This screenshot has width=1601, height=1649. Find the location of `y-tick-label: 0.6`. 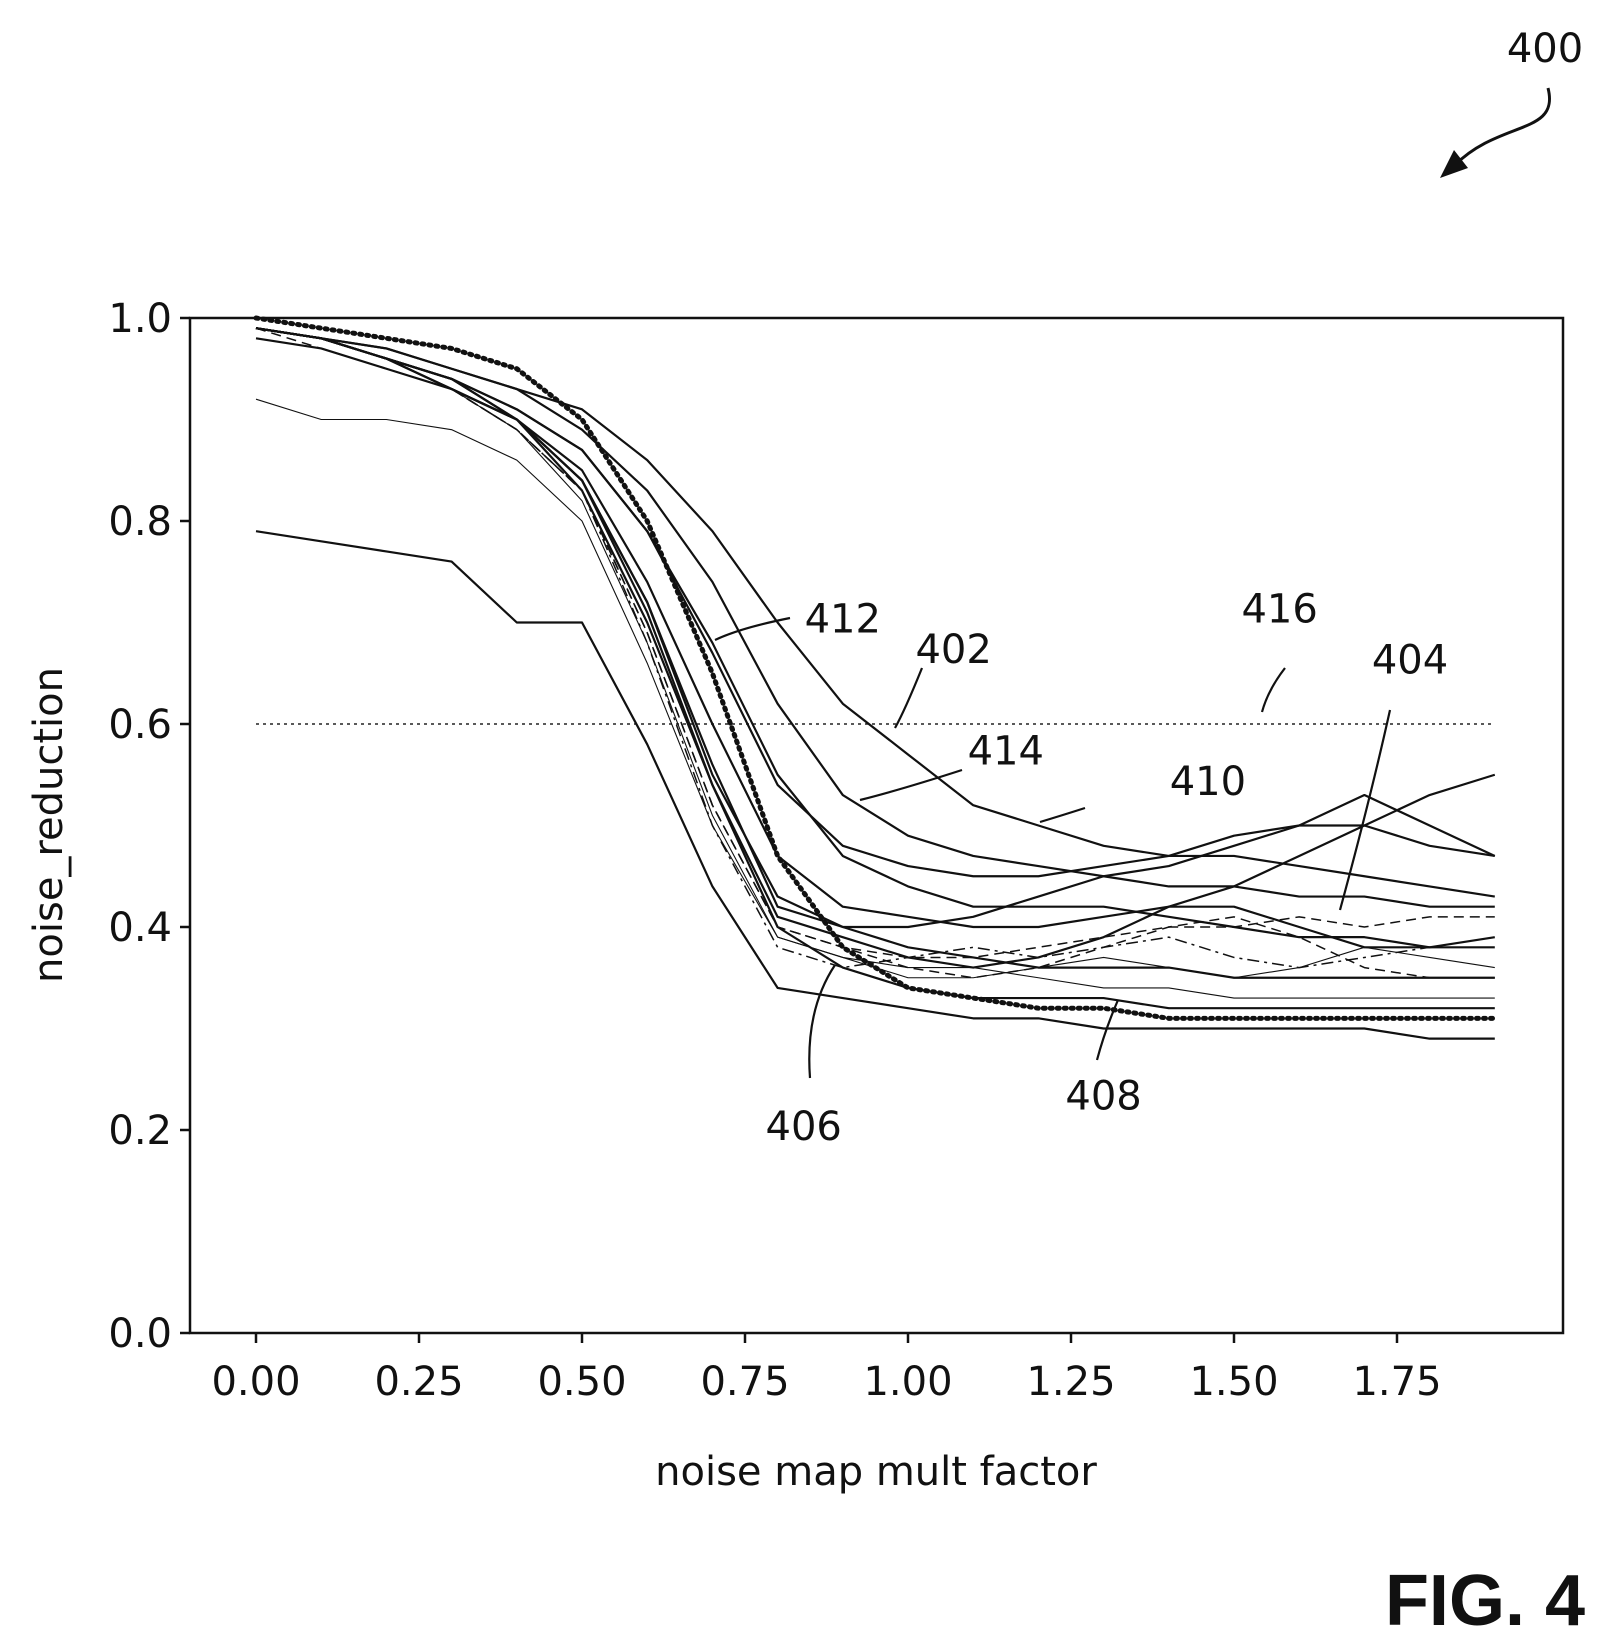

y-tick-label: 0.6 is located at coordinates (140, 725).